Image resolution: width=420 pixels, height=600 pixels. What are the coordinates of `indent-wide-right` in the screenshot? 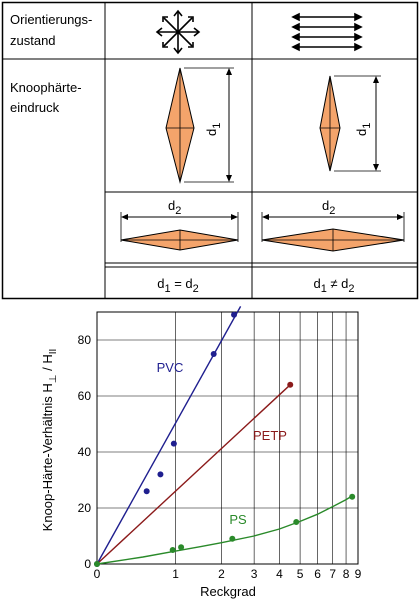 It's located at (333, 232).